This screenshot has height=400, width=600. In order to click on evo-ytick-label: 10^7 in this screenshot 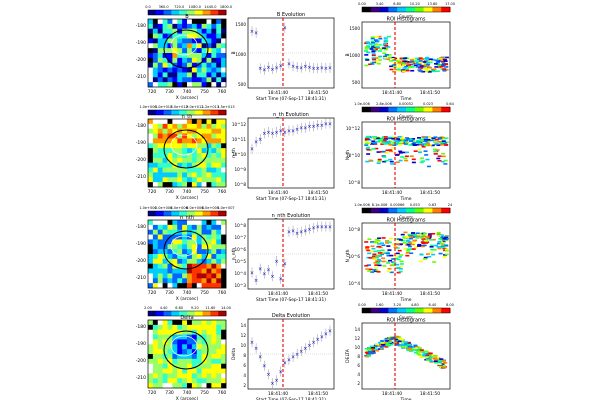, I will do `click(240, 237)`.